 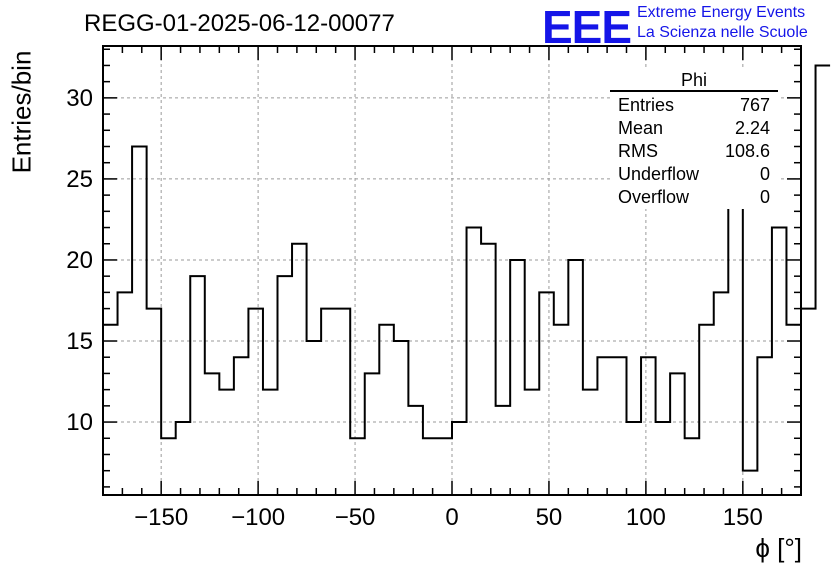 I want to click on stats-row-rms: RMS 108.6, so click(x=694, y=151).